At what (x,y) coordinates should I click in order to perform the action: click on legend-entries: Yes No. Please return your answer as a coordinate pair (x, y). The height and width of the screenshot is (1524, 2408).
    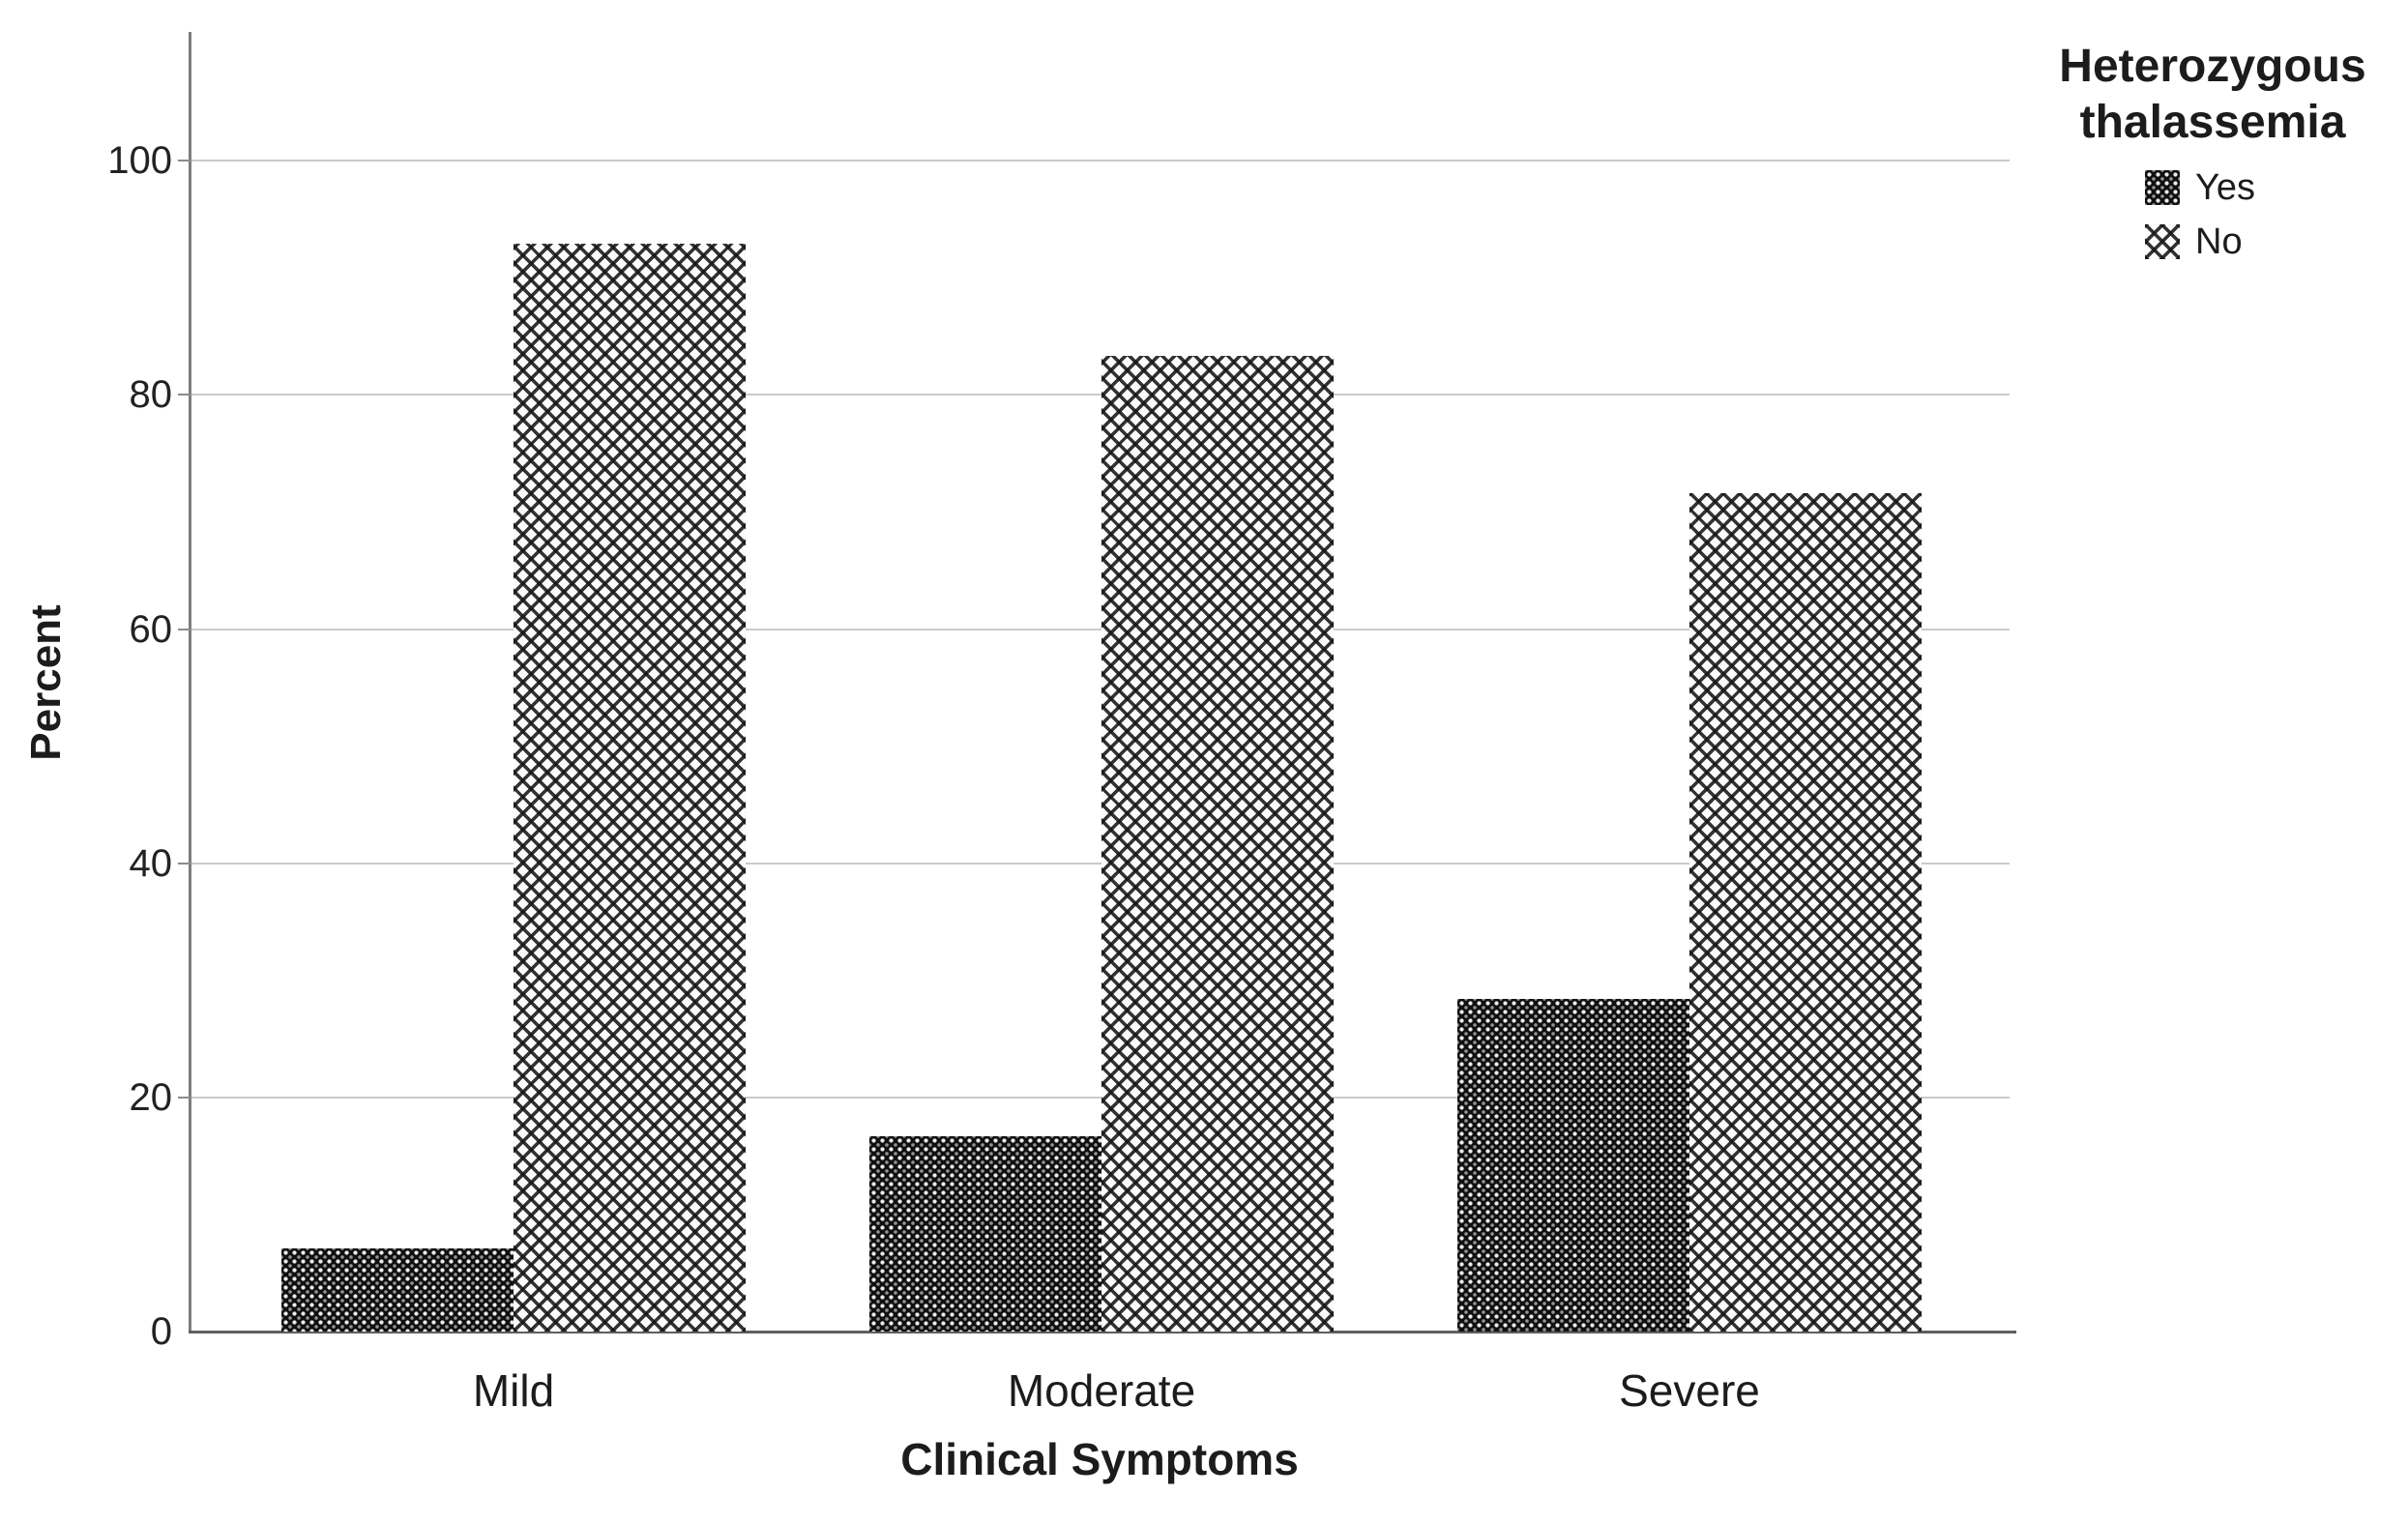
    Looking at the image, I should click on (2275, 214).